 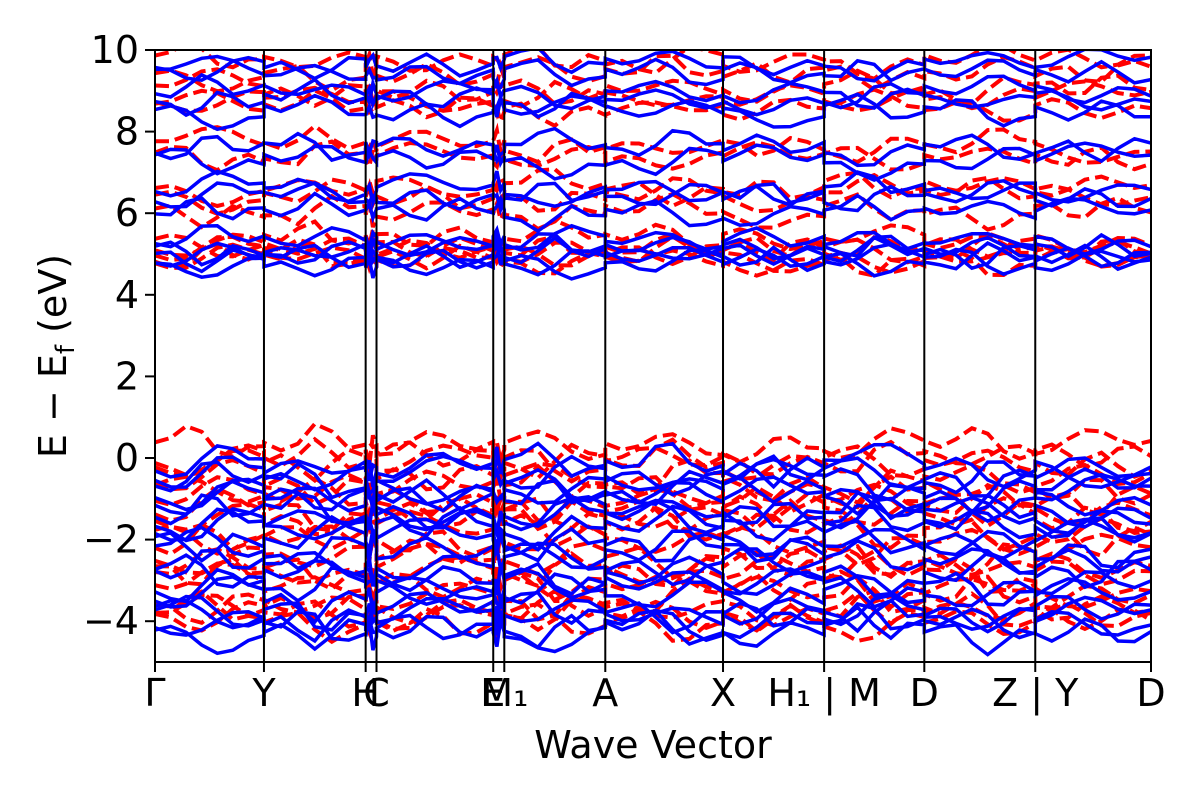 What do you see at coordinates (605, 693) in the screenshot?
I see `x-tick-label: A` at bounding box center [605, 693].